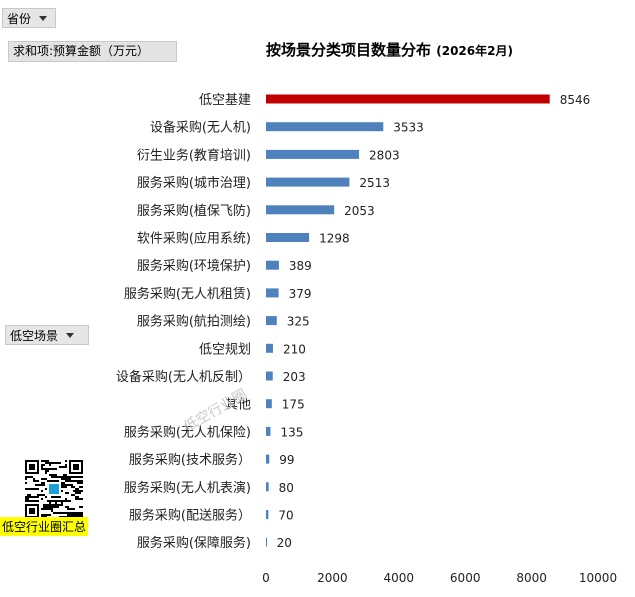  What do you see at coordinates (194, 183) in the screenshot?
I see `category-label: 服务采购(城市治理)` at bounding box center [194, 183].